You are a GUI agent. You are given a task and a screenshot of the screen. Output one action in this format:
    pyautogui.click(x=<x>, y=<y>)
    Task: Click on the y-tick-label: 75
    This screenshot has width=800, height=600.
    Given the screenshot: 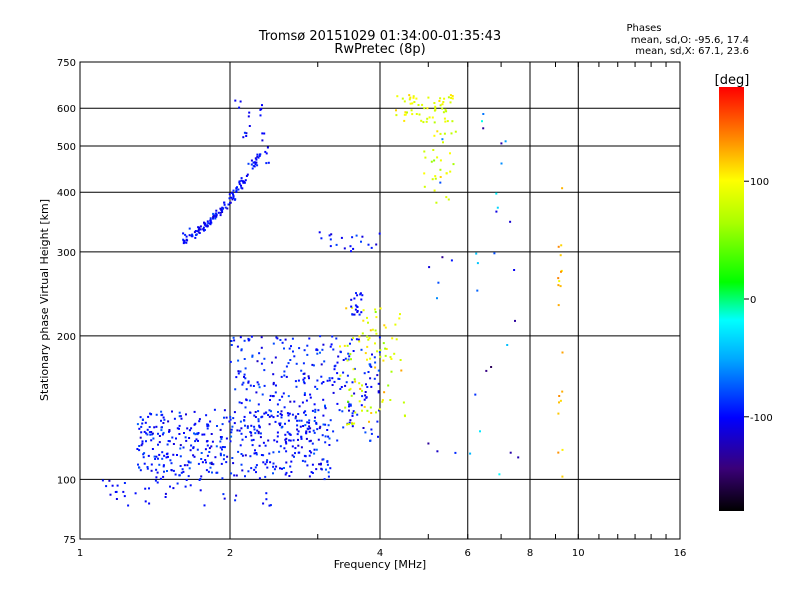 What is the action you would take?
    pyautogui.click(x=69, y=540)
    